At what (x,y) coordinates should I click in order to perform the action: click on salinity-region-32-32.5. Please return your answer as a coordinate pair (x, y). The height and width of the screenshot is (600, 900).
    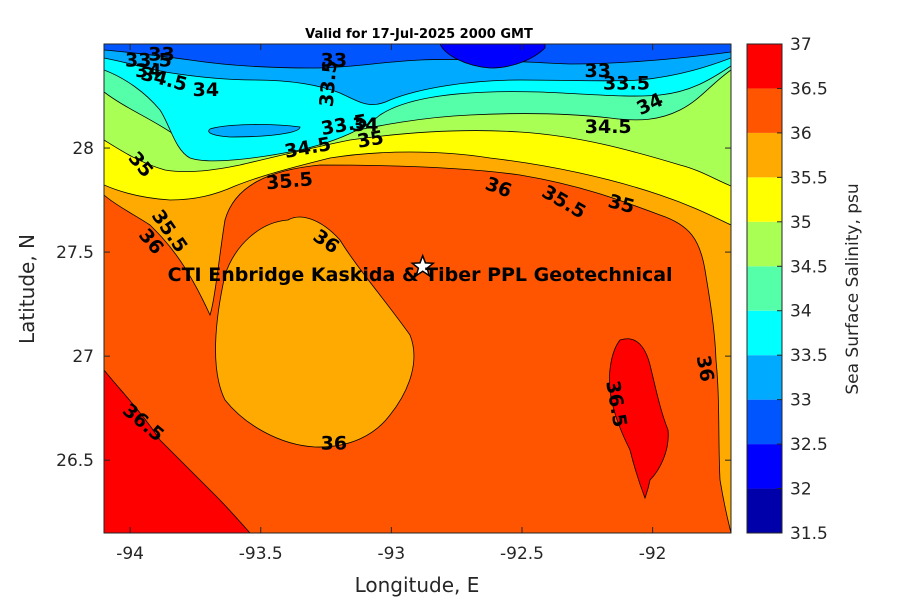
    Looking at the image, I should click on (492, 56).